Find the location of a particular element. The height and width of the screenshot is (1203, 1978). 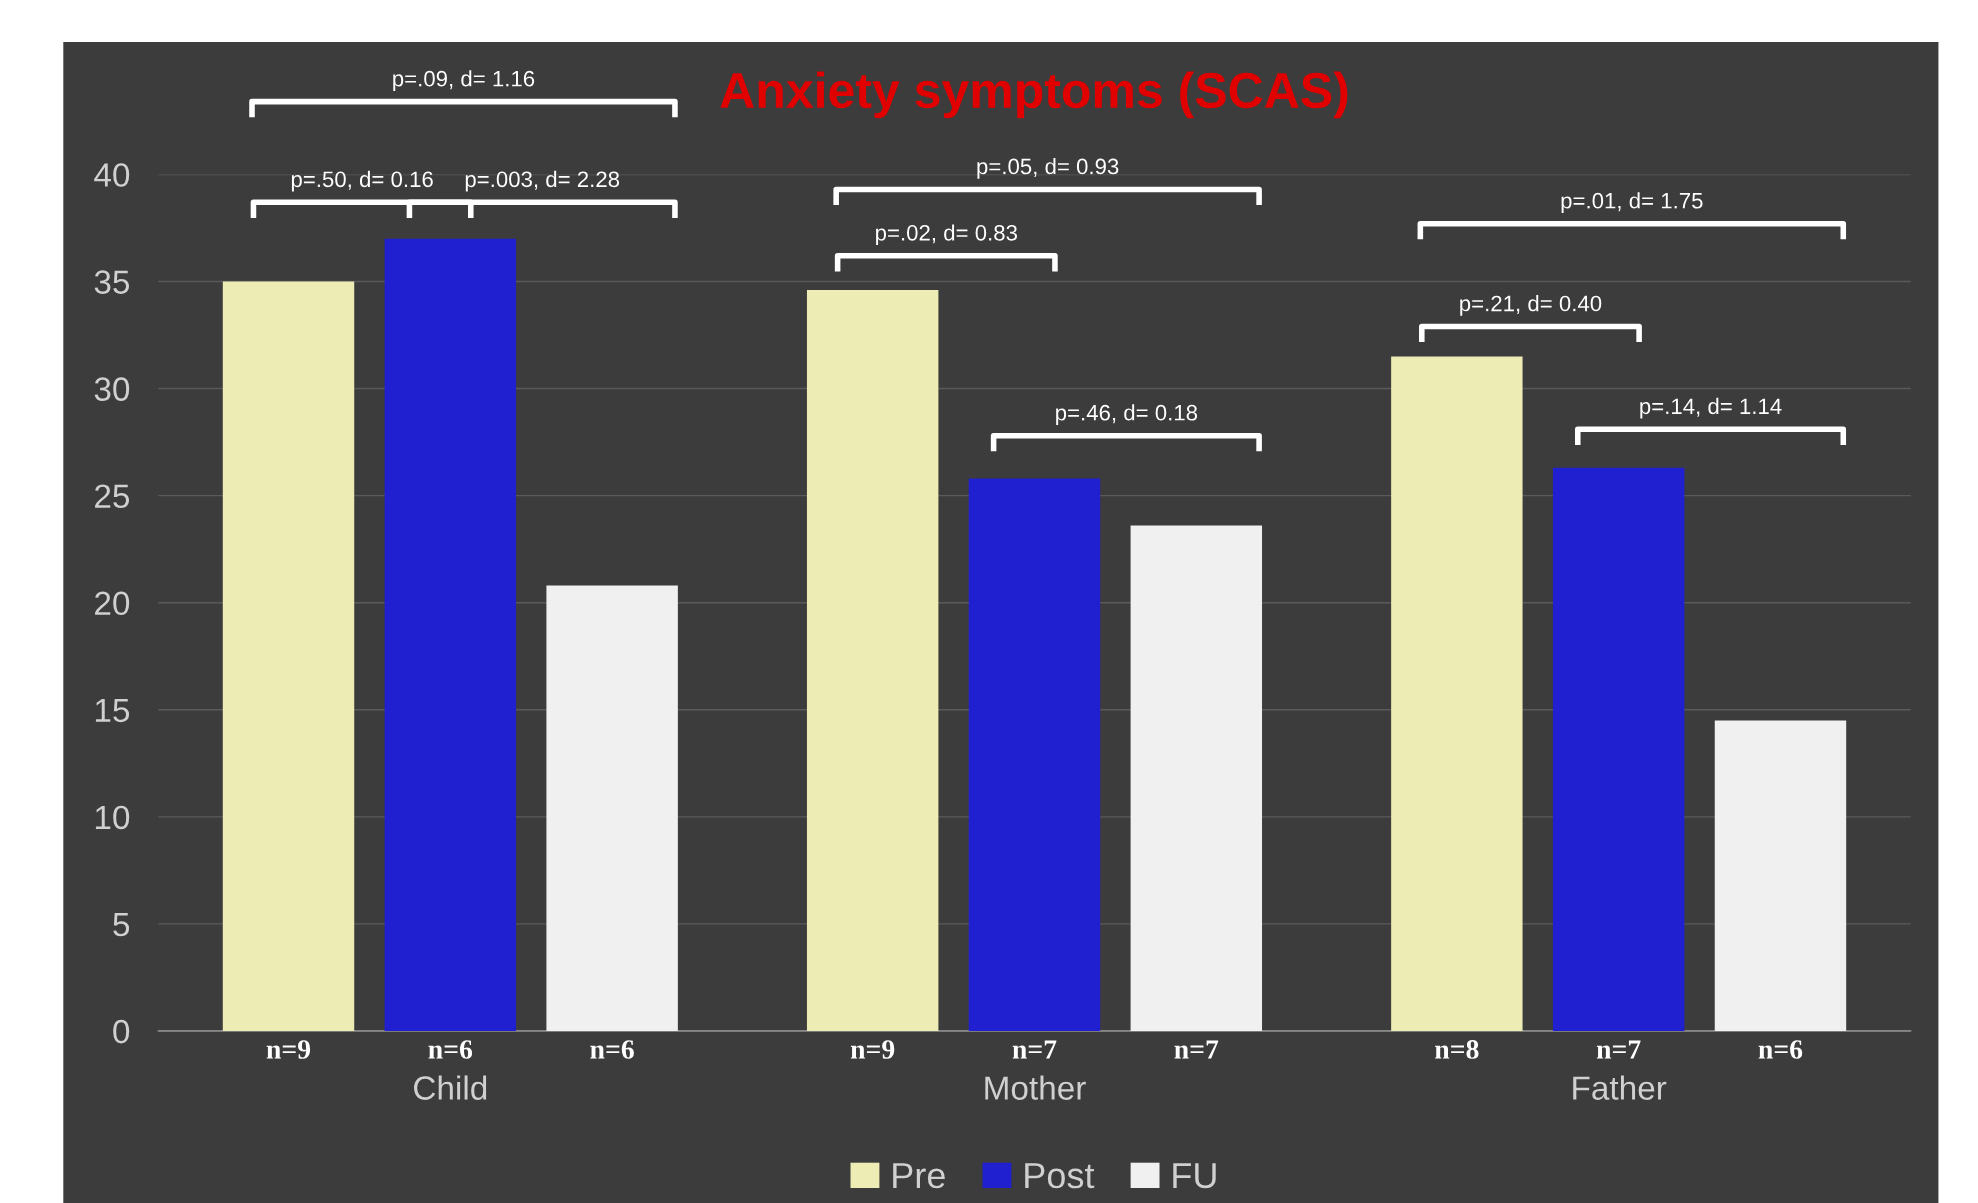

y-tick-label: 15 is located at coordinates (112, 710).